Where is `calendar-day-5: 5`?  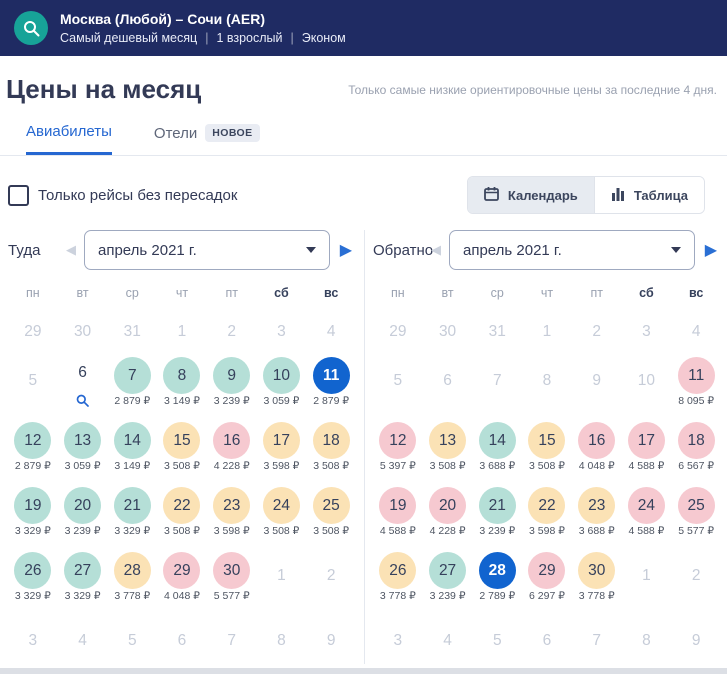
calendar-day-5: 5 is located at coordinates (497, 640).